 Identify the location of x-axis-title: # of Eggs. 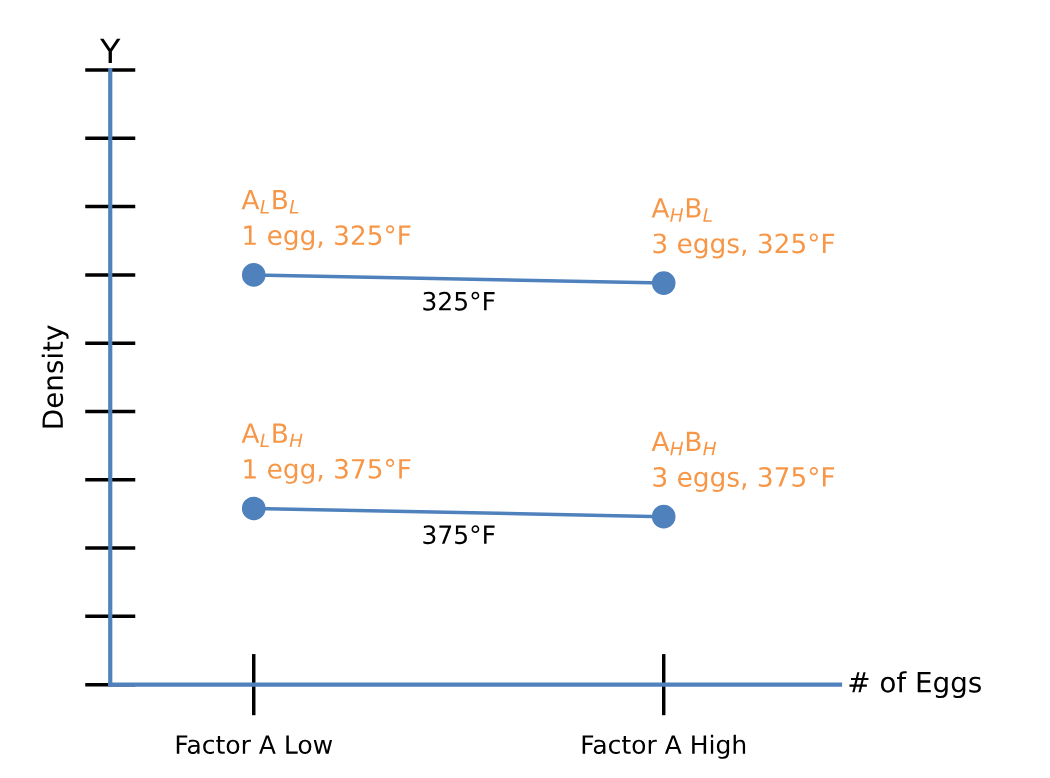
(915, 685).